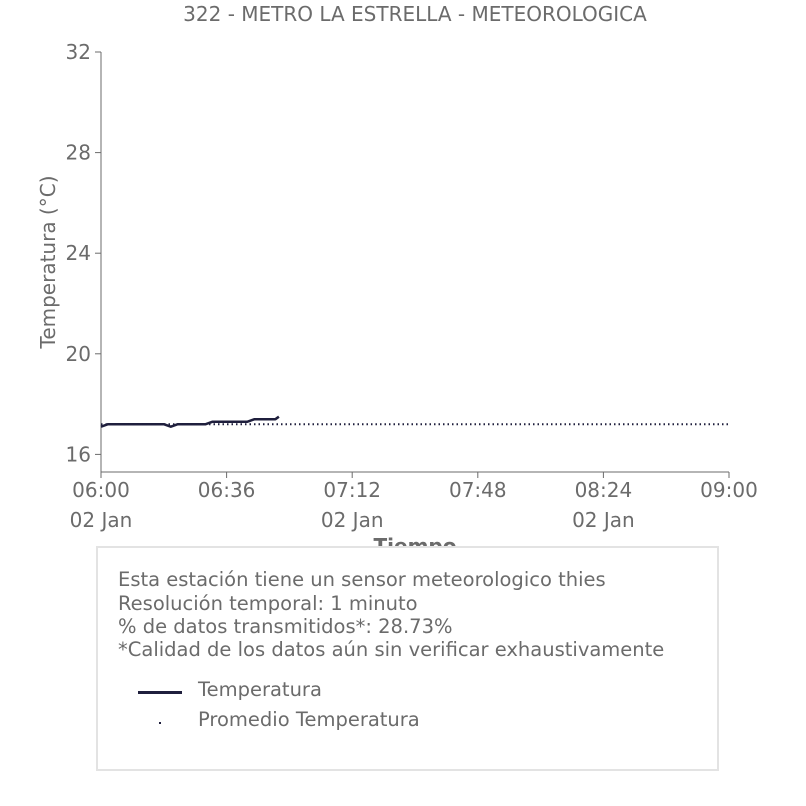  What do you see at coordinates (285, 626) in the screenshot?
I see `info-transmitted-text: % de datos transmitidos*: 28.73%` at bounding box center [285, 626].